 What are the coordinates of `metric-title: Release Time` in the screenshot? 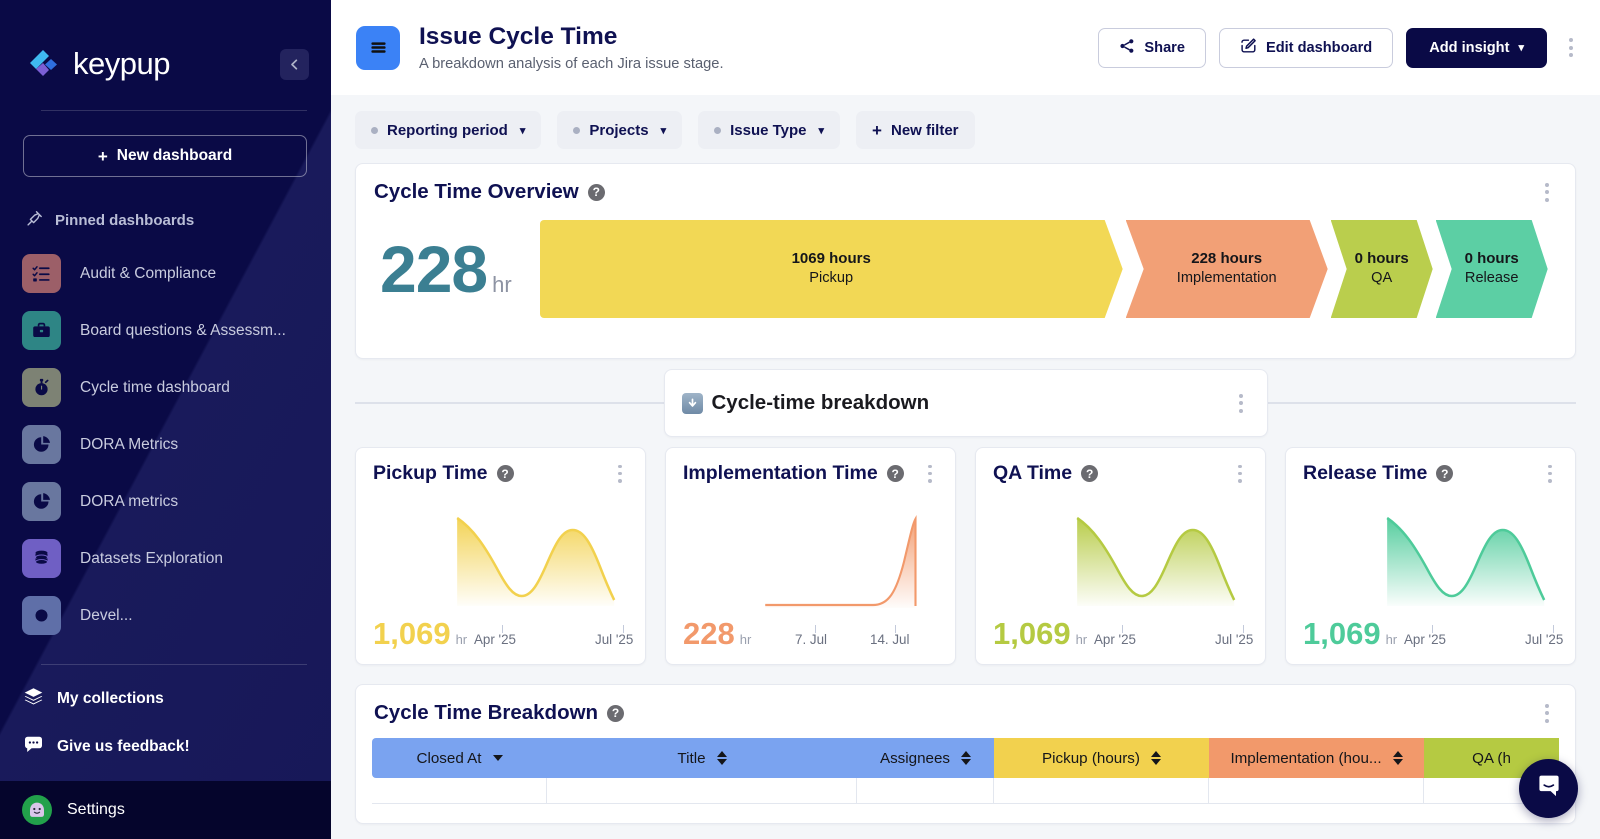 It's located at (1365, 473).